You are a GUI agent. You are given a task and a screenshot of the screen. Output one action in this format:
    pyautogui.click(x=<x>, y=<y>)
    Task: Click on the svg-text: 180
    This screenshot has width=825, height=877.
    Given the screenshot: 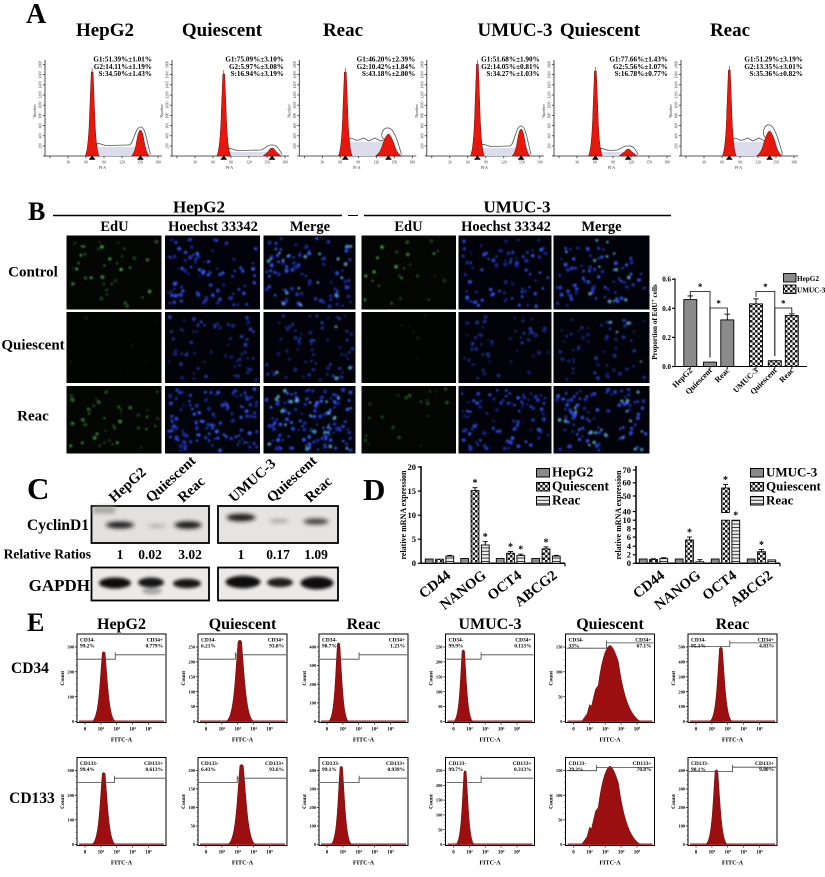 What is the action you would take?
    pyautogui.click(x=794, y=163)
    